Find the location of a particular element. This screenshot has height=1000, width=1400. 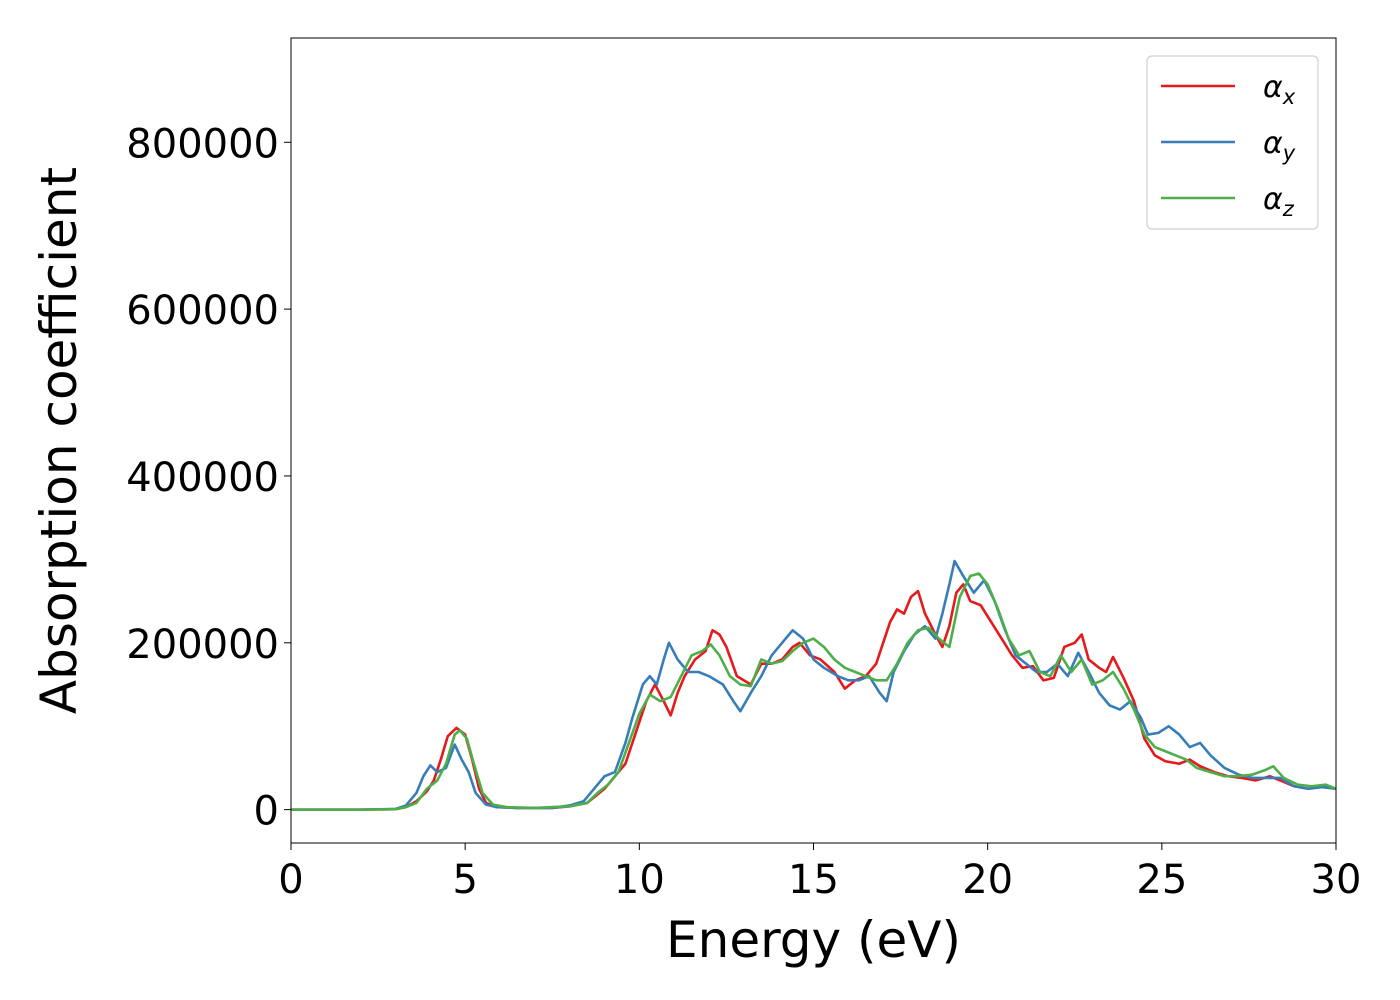

legend-item-y: αy is located at coordinates (1228, 145).